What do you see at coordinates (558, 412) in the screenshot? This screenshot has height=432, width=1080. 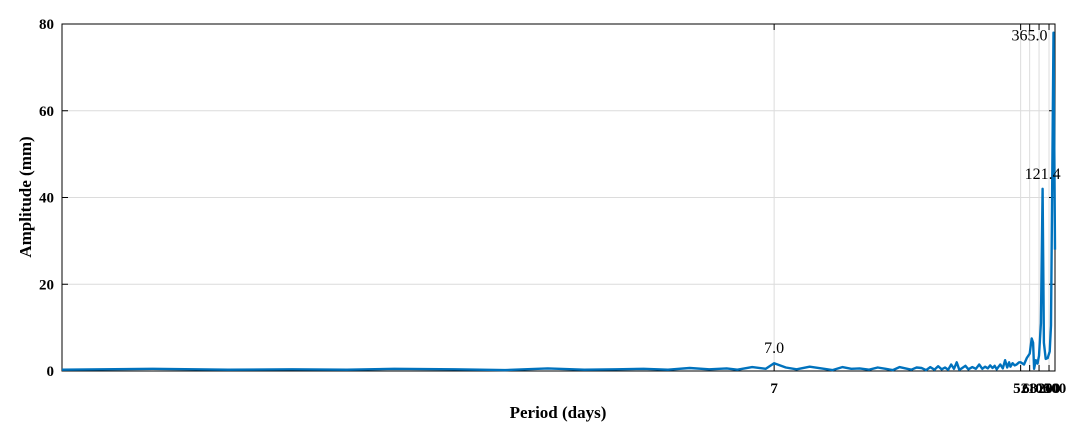 I see `x-axis-title: Period (days)` at bounding box center [558, 412].